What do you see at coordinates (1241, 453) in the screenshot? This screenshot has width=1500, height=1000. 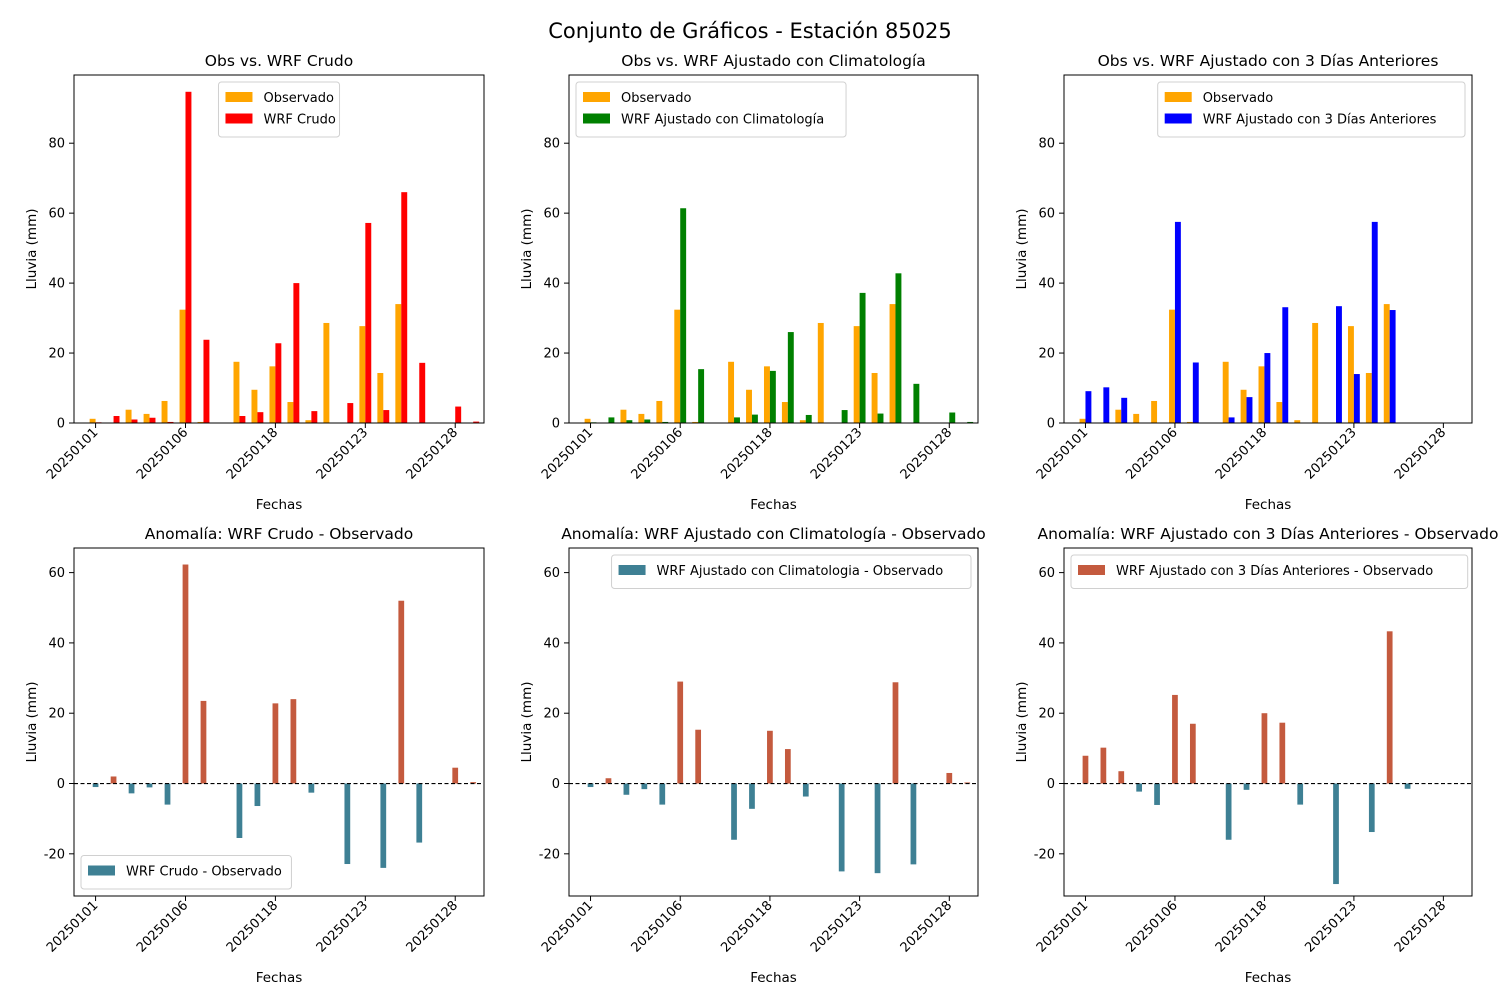 I see `x-tick-label: 20250118` at bounding box center [1241, 453].